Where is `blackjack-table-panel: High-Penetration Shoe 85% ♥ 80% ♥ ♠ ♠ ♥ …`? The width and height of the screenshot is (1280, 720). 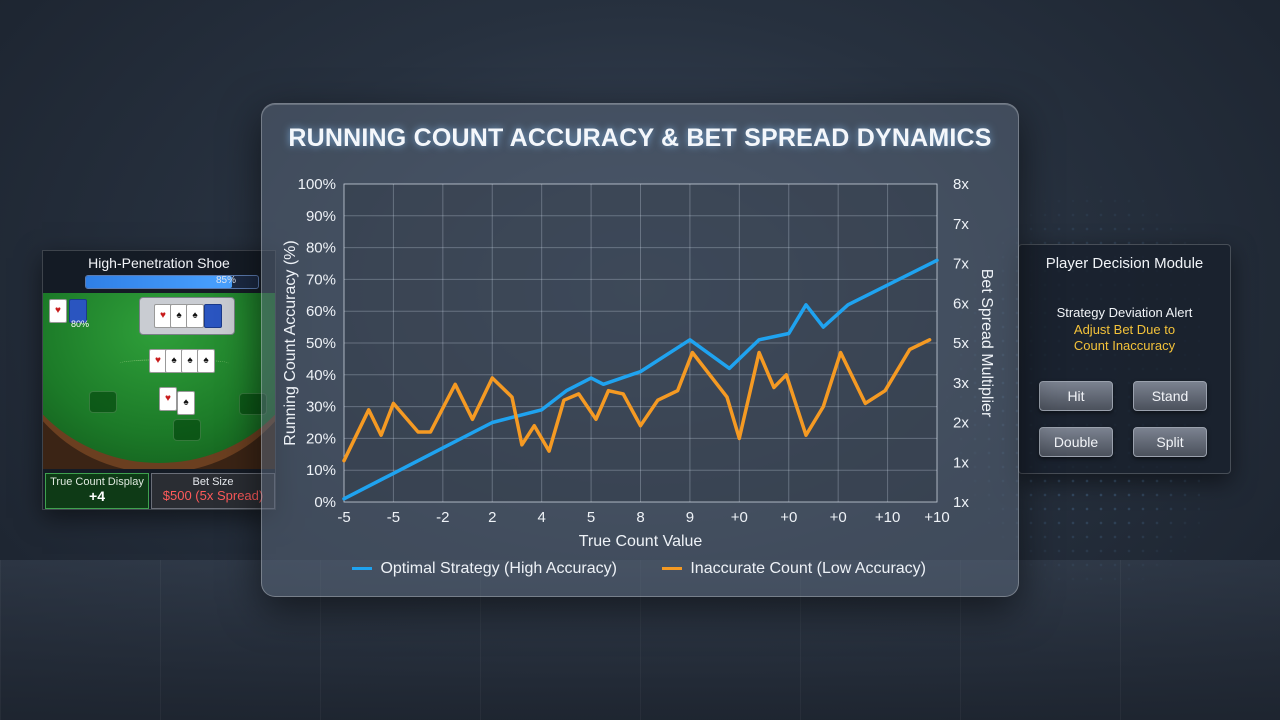 blackjack-table-panel: High-Penetration Shoe 85% ♥ 80% ♥ ♠ ♠ ♥ … is located at coordinates (159, 380).